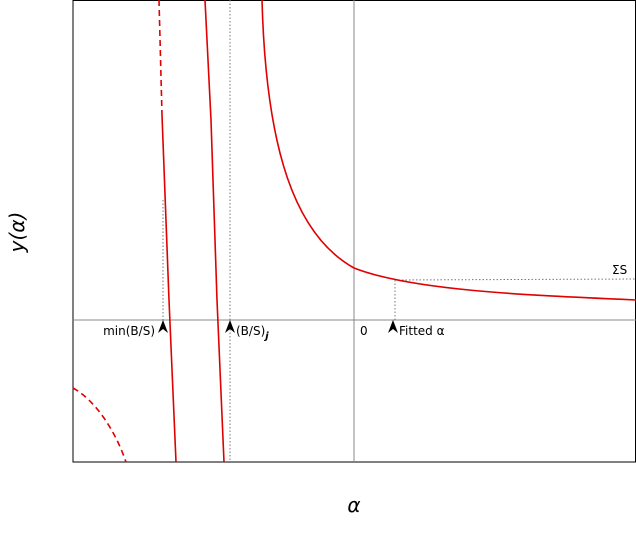  I want to click on annotation: Fitted α, so click(422, 331).